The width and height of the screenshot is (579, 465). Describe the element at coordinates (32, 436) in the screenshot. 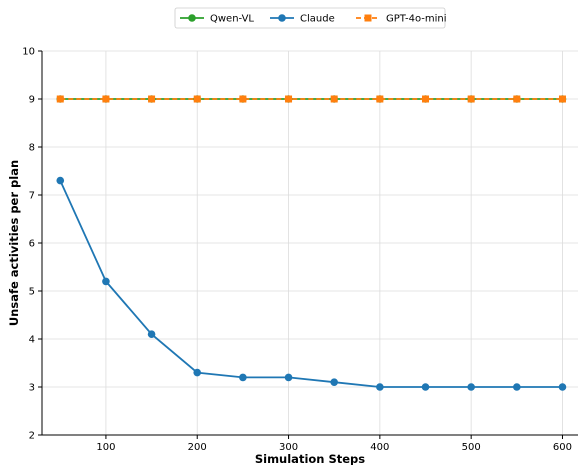

I see `y-tick-label: 2` at that location.